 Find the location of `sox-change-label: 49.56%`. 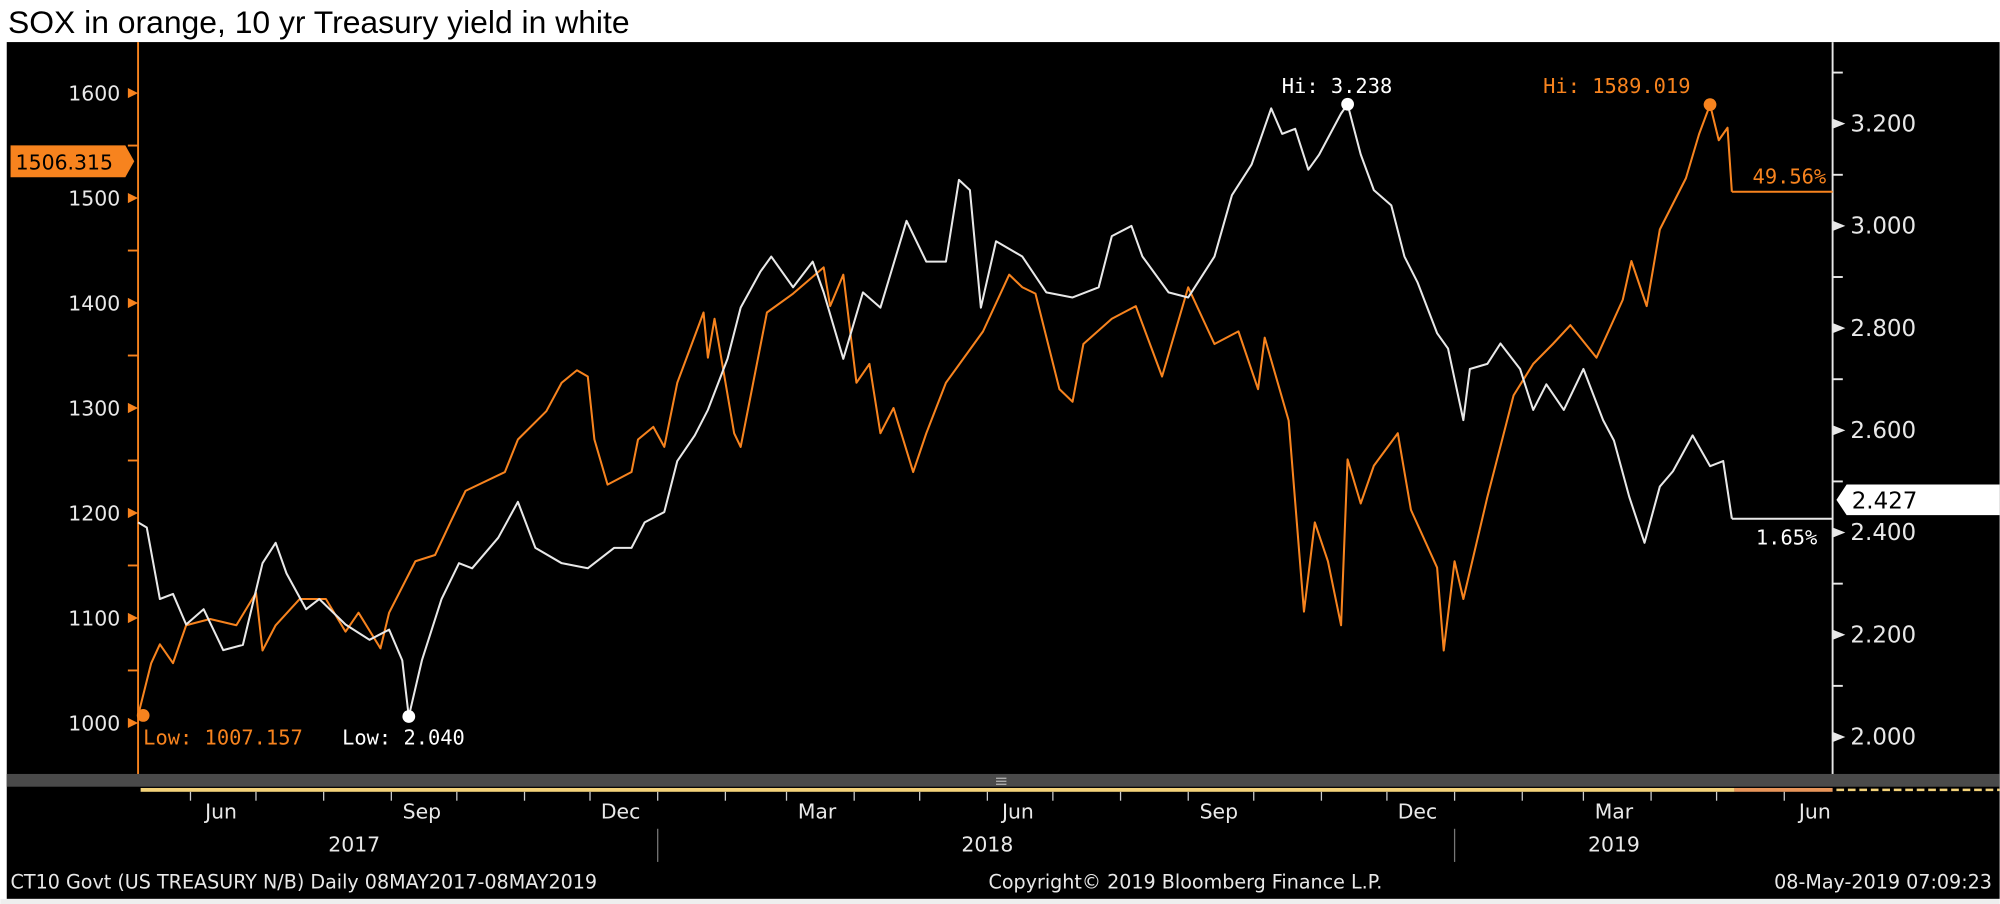

sox-change-label: 49.56% is located at coordinates (1790, 177).